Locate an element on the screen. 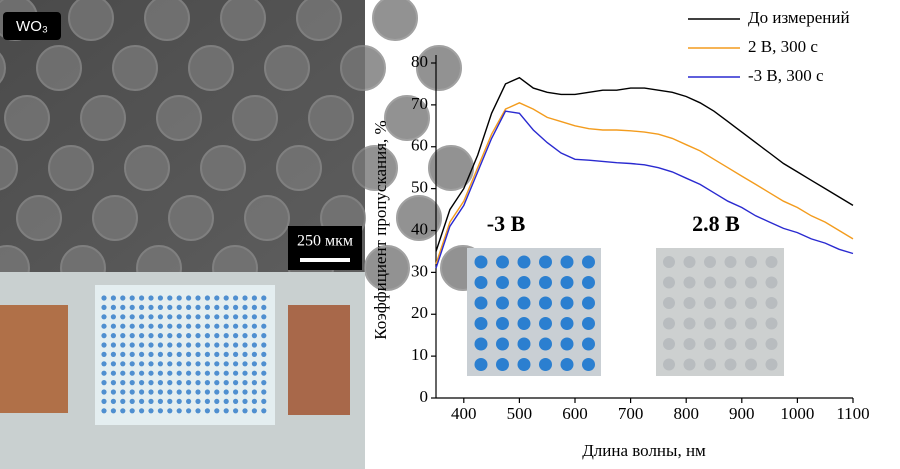 The width and height of the screenshot is (900, 469). inset is located at coordinates (720, 312).